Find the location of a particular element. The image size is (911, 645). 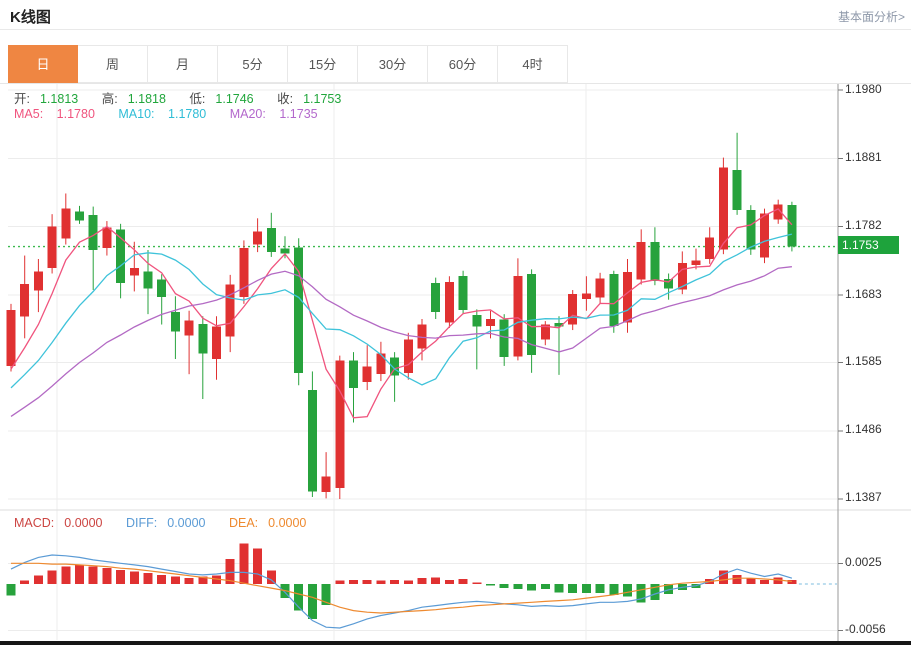

page-title: K线图 is located at coordinates (30, 17).